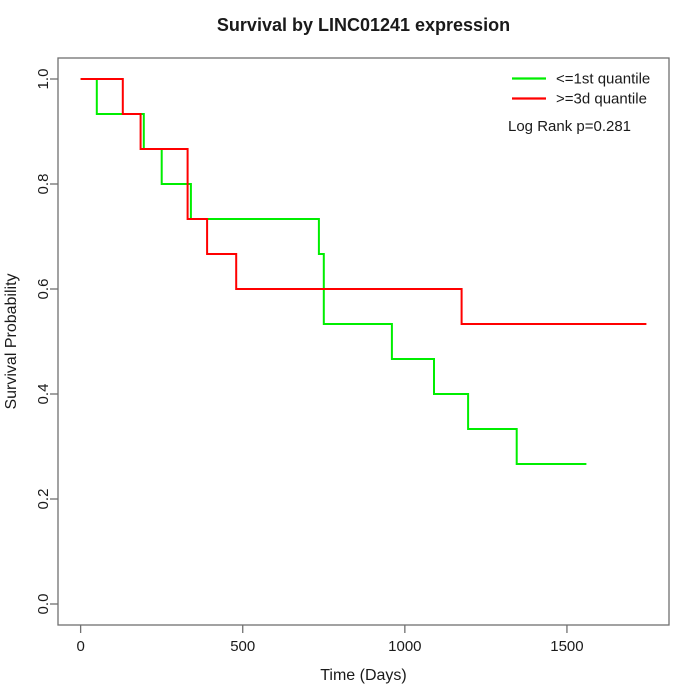 The height and width of the screenshot is (700, 700). I want to click on log-rank-annotation: Log Rank p=0.281, so click(569, 126).